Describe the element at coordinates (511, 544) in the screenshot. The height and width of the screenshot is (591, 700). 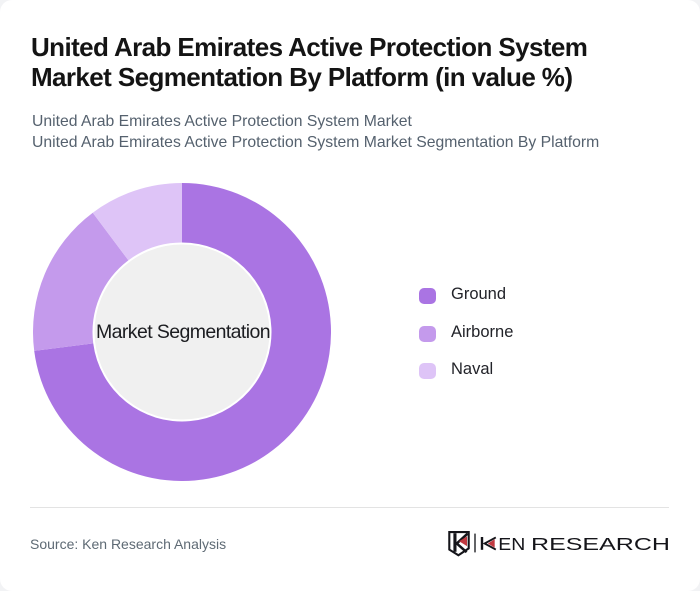
I see `svg-text: EN` at that location.